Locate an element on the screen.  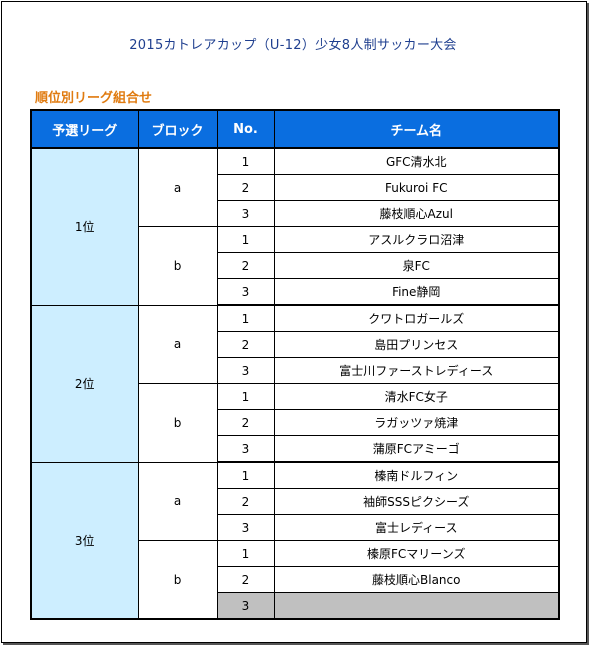
page-title: 2015カトレアカップ（U-12）少女8人制サッカー大会 is located at coordinates (293, 45).